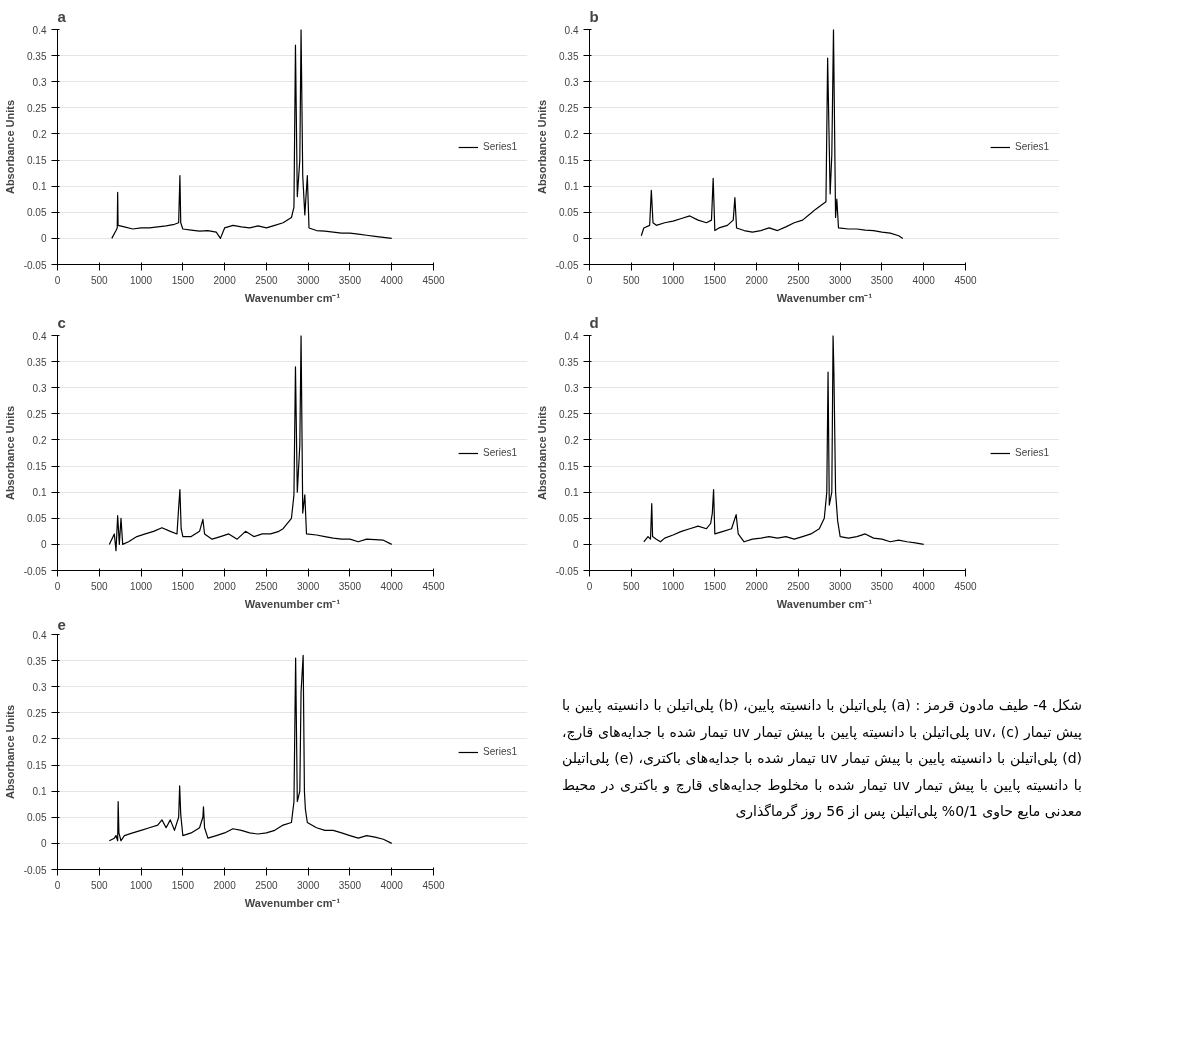 The image size is (1195, 1044). What do you see at coordinates (392, 586) in the screenshot?
I see `x-tick-label: 4000` at bounding box center [392, 586].